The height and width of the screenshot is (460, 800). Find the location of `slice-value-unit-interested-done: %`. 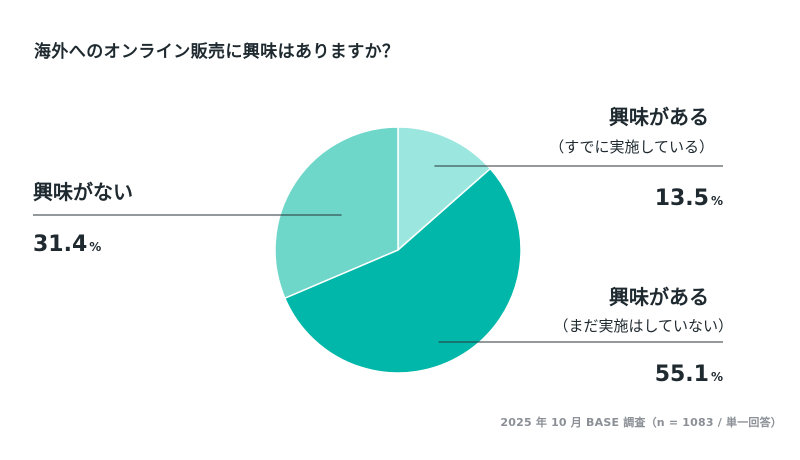

slice-value-unit-interested-done: % is located at coordinates (717, 201).